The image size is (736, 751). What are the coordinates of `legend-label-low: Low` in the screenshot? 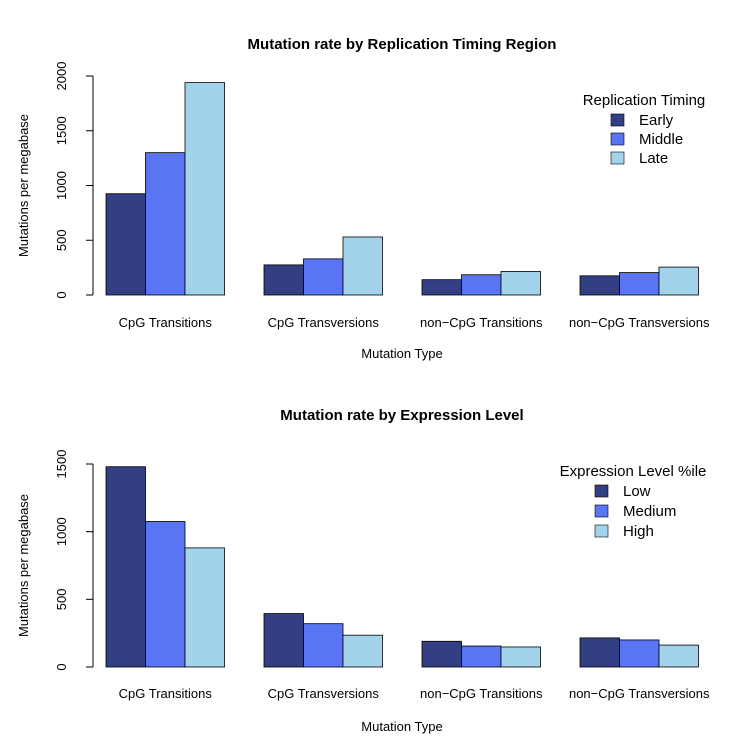 It's located at (637, 491).